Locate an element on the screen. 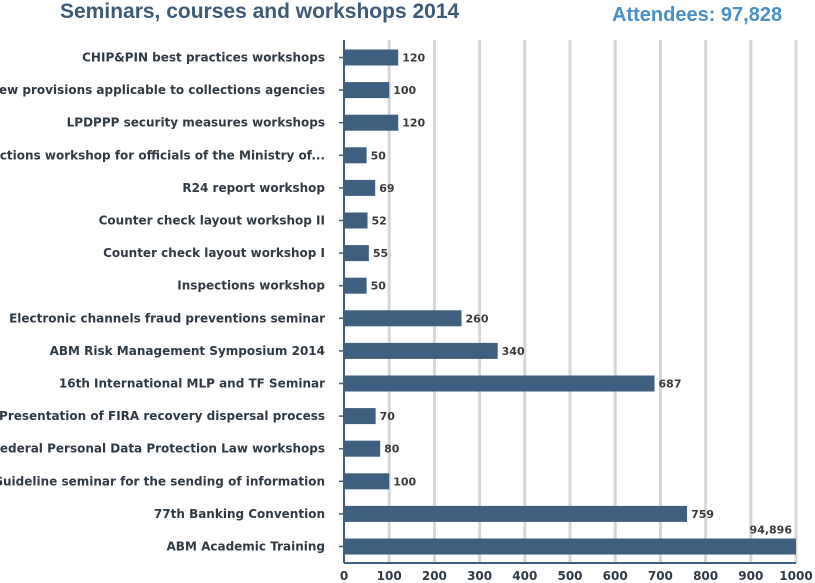 The width and height of the screenshot is (815, 583). category-label: ABM Academic Training is located at coordinates (246, 547).